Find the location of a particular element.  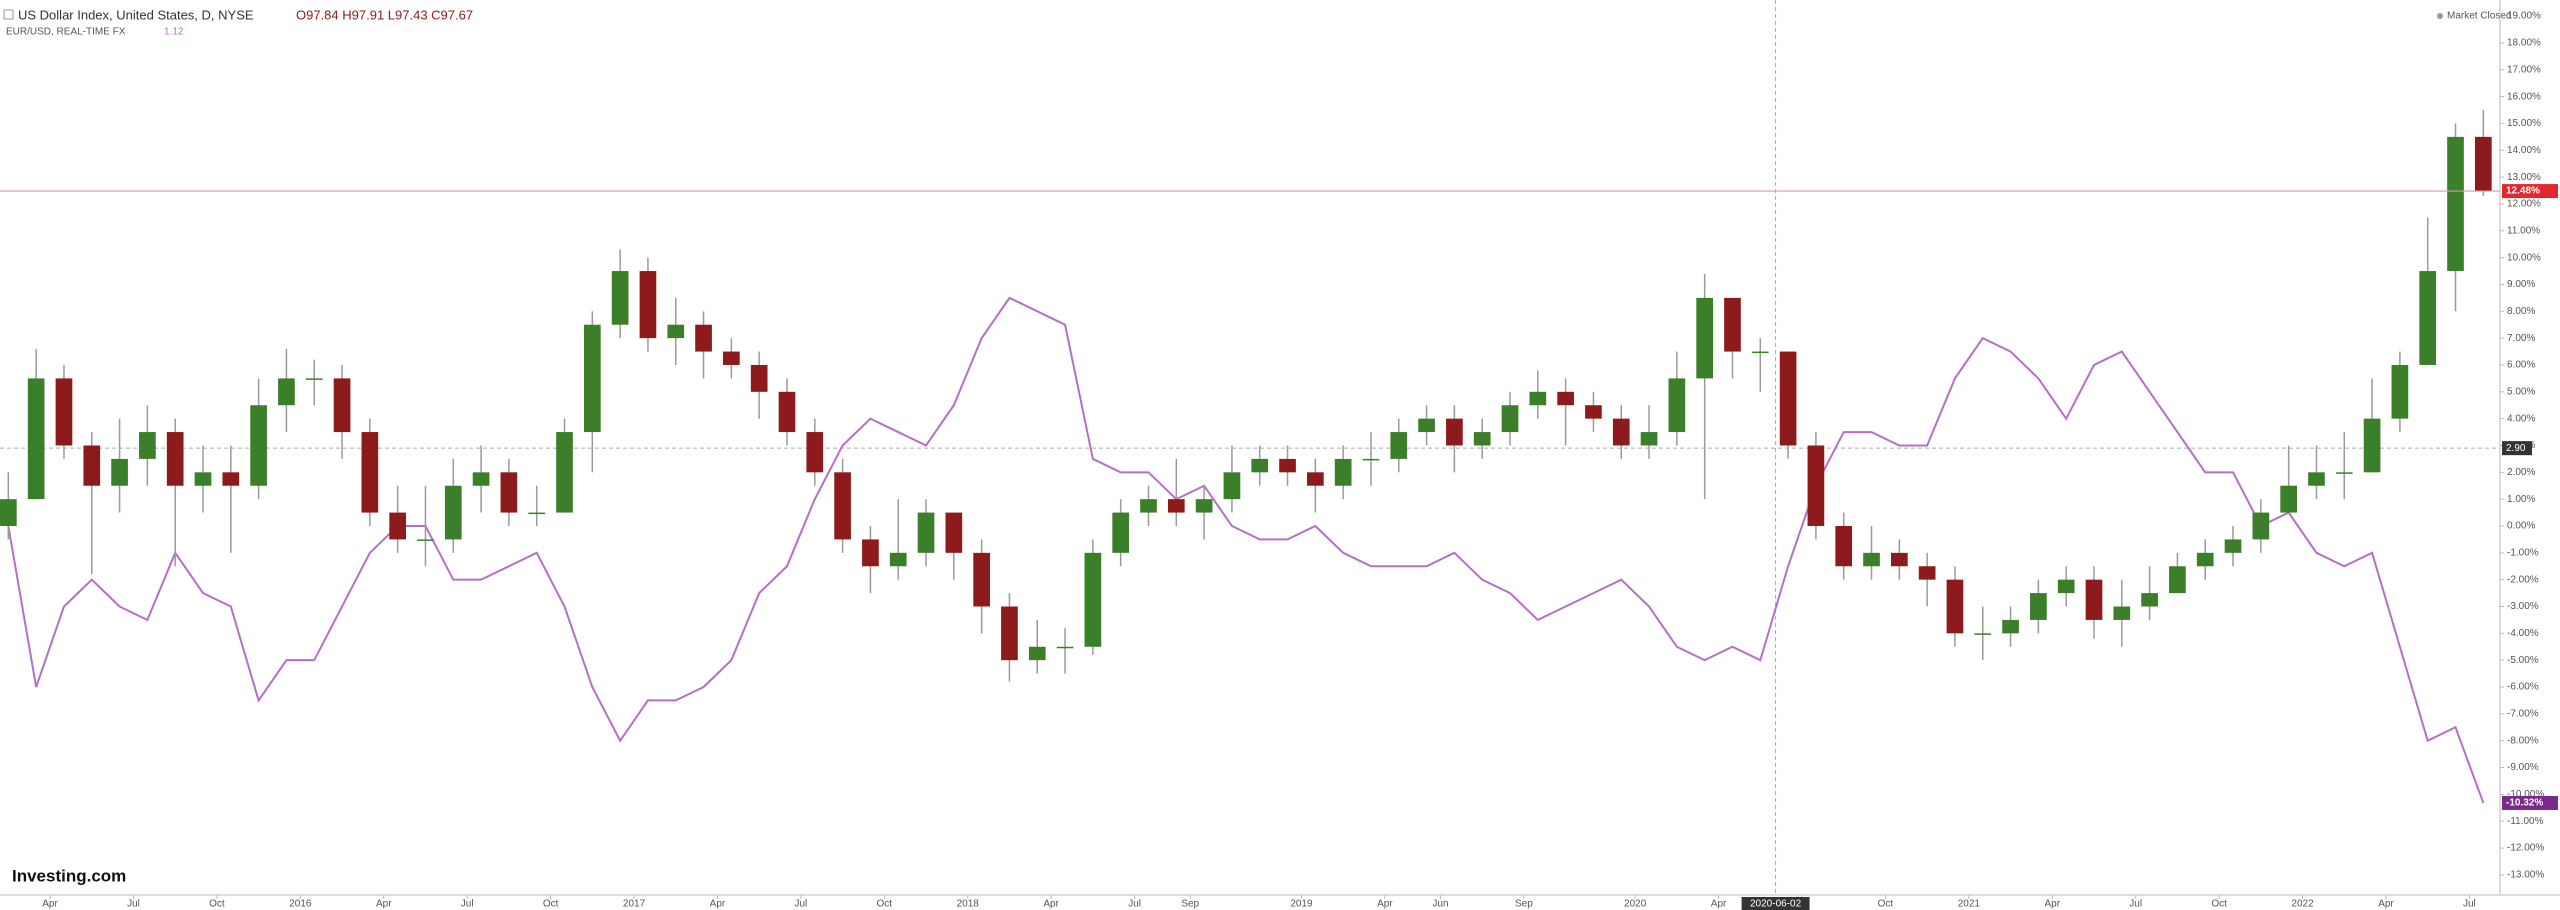

x-tick-label: Sep is located at coordinates (1524, 904).